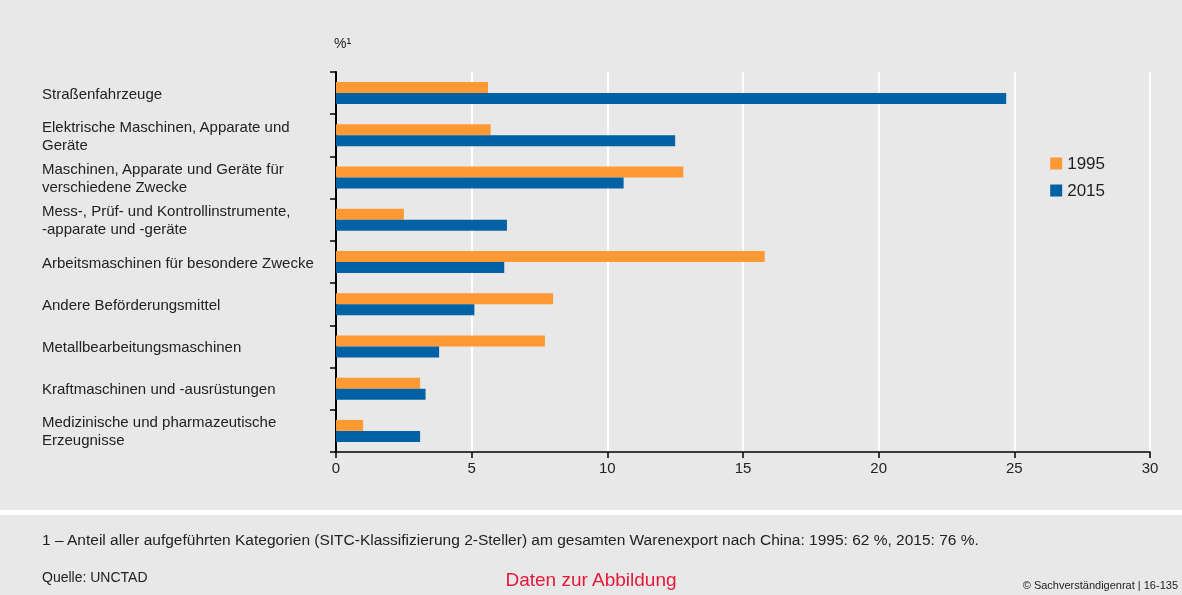  What do you see at coordinates (343, 43) in the screenshot?
I see `x-axis-title: %¹` at bounding box center [343, 43].